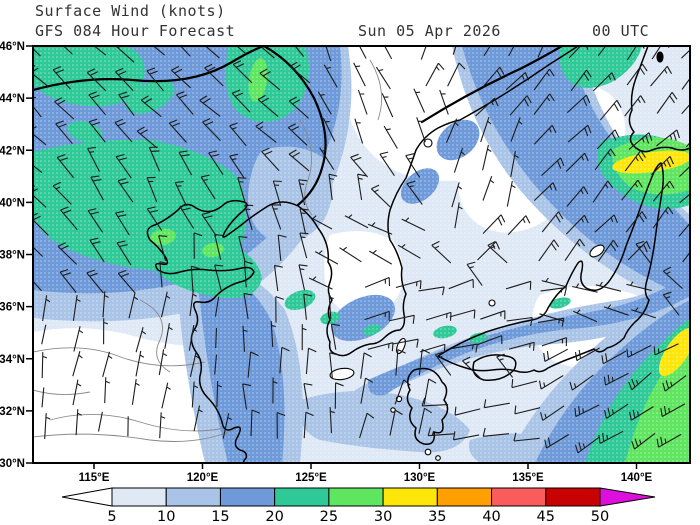 The image size is (700, 525). I want to click on lon-label: 120°E, so click(203, 478).